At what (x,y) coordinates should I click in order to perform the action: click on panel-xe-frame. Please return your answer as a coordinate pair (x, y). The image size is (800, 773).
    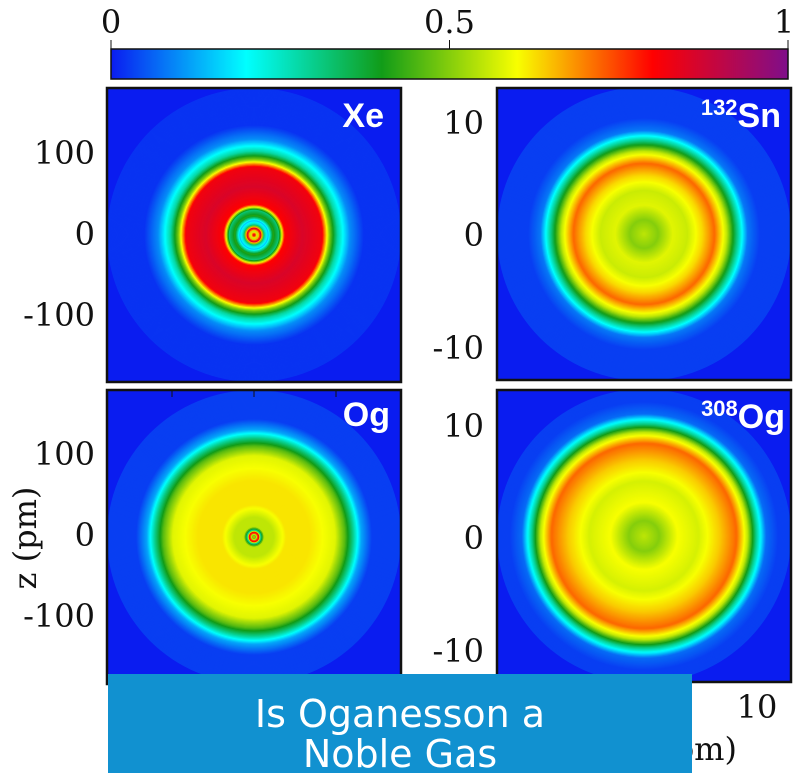
    Looking at the image, I should click on (254, 235).